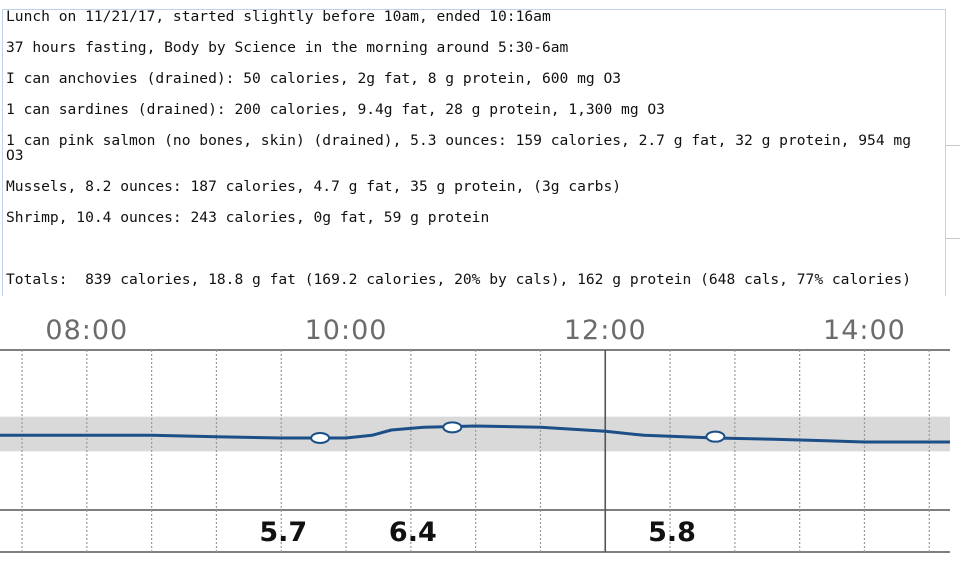 This screenshot has height=562, width=961. Describe the element at coordinates (945, 152) in the screenshot. I see `notes-right-border` at that location.